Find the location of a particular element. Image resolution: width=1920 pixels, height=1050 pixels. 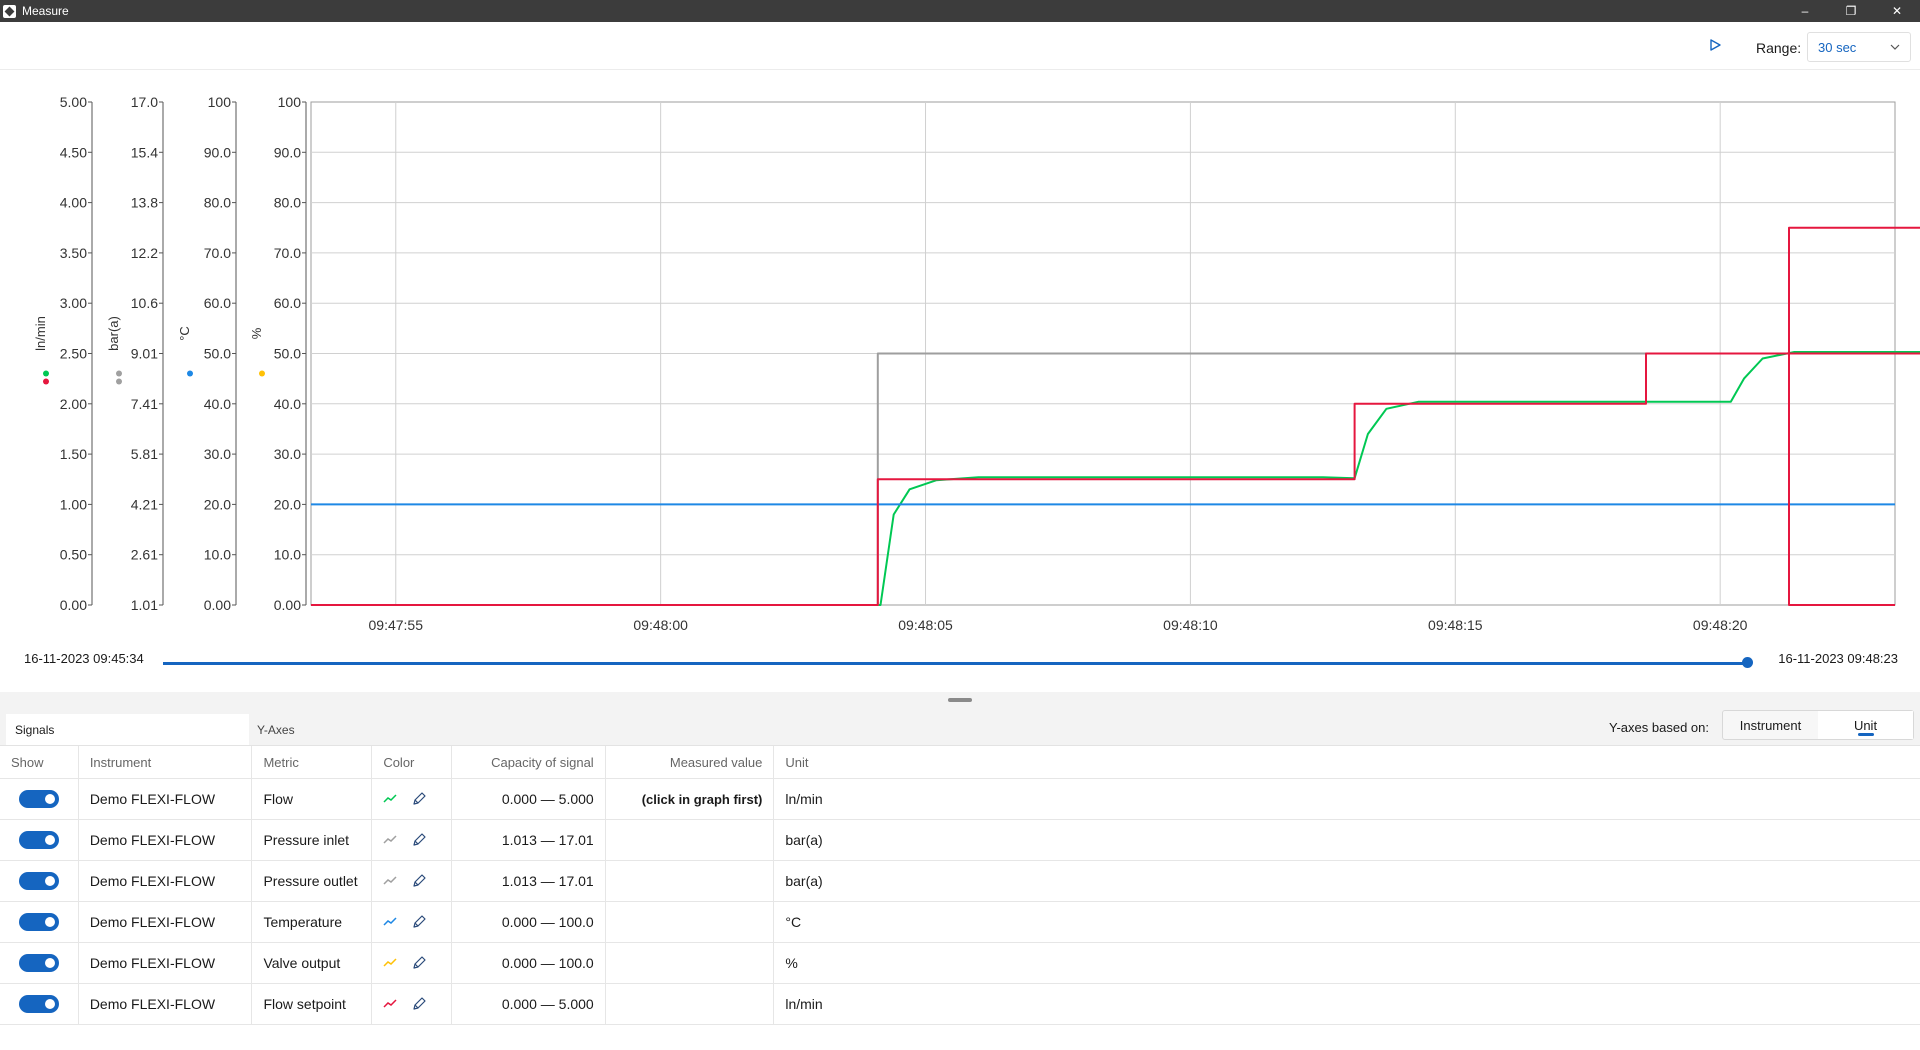

y-tick-label: 0.00 is located at coordinates (287, 605).